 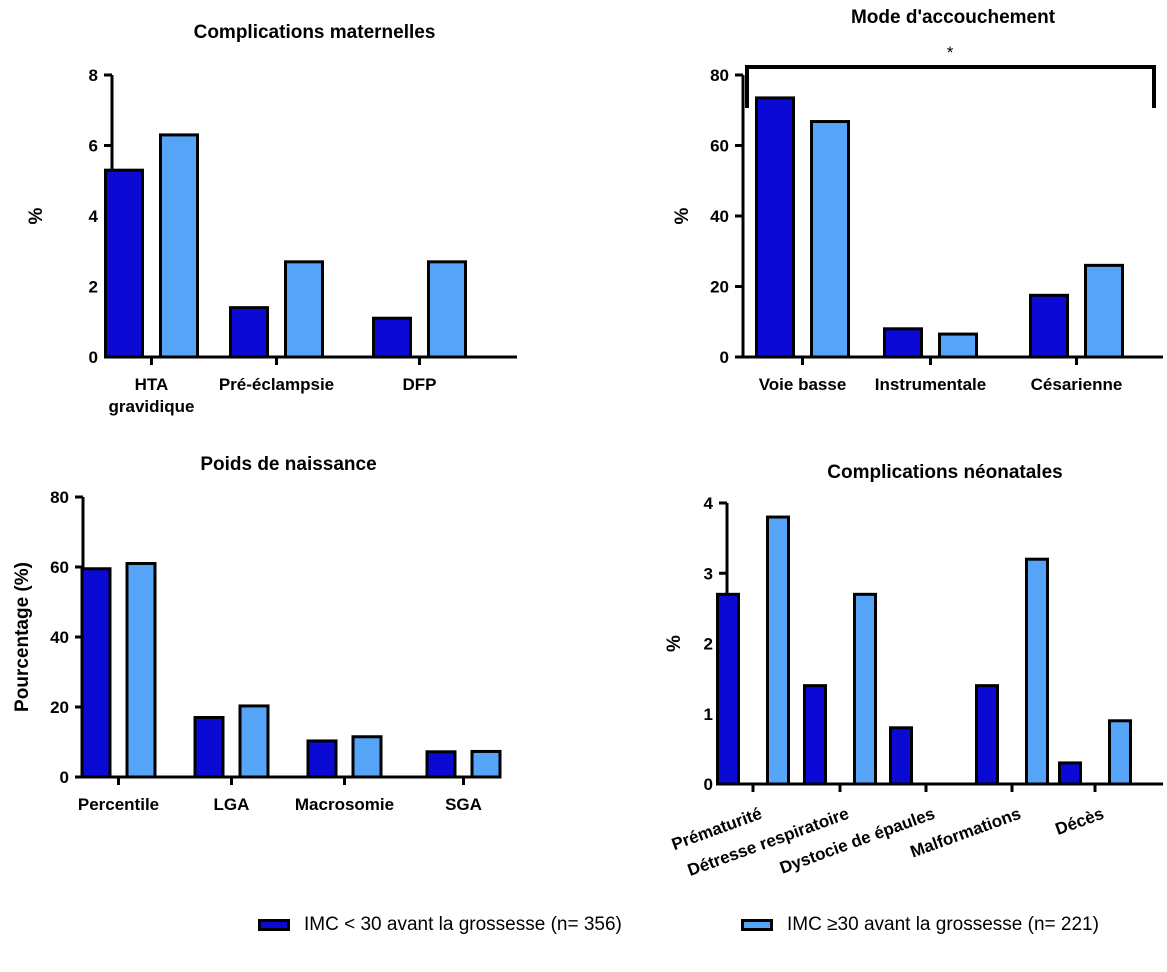 What do you see at coordinates (93, 75) in the screenshot?
I see `chart1-ytick-label: 8` at bounding box center [93, 75].